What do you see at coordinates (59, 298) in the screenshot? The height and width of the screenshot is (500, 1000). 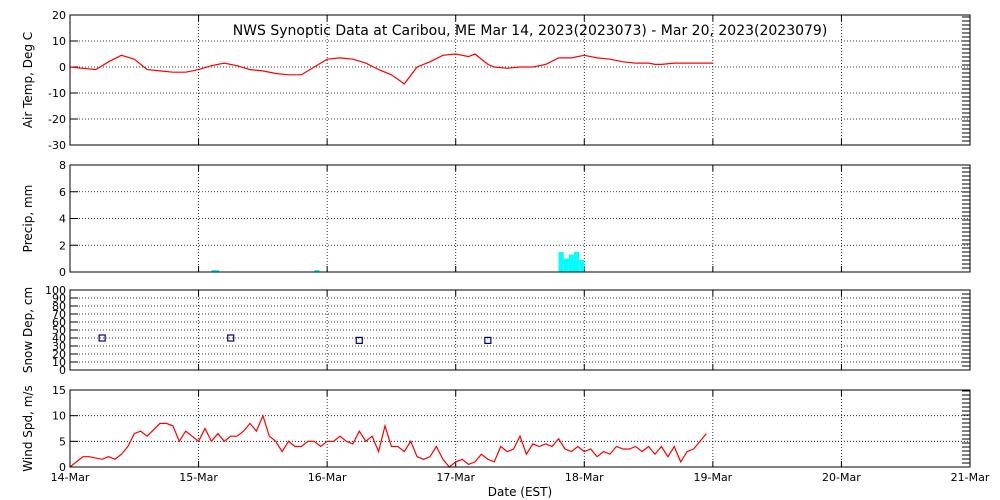 I see `y-tick-label: 90` at bounding box center [59, 298].